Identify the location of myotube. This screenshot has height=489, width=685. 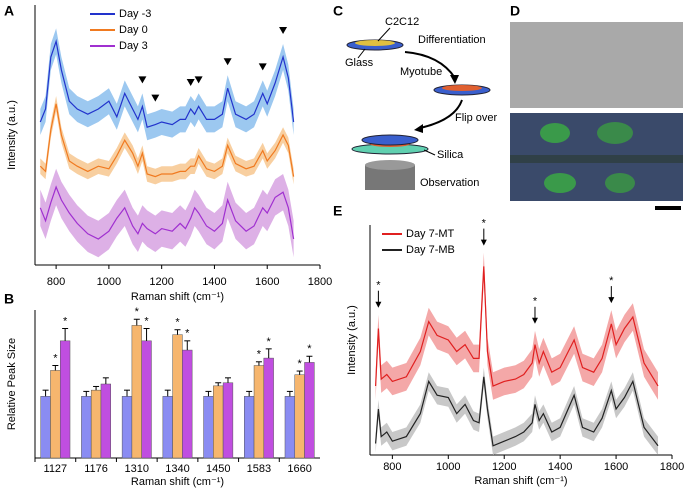
(462, 88).